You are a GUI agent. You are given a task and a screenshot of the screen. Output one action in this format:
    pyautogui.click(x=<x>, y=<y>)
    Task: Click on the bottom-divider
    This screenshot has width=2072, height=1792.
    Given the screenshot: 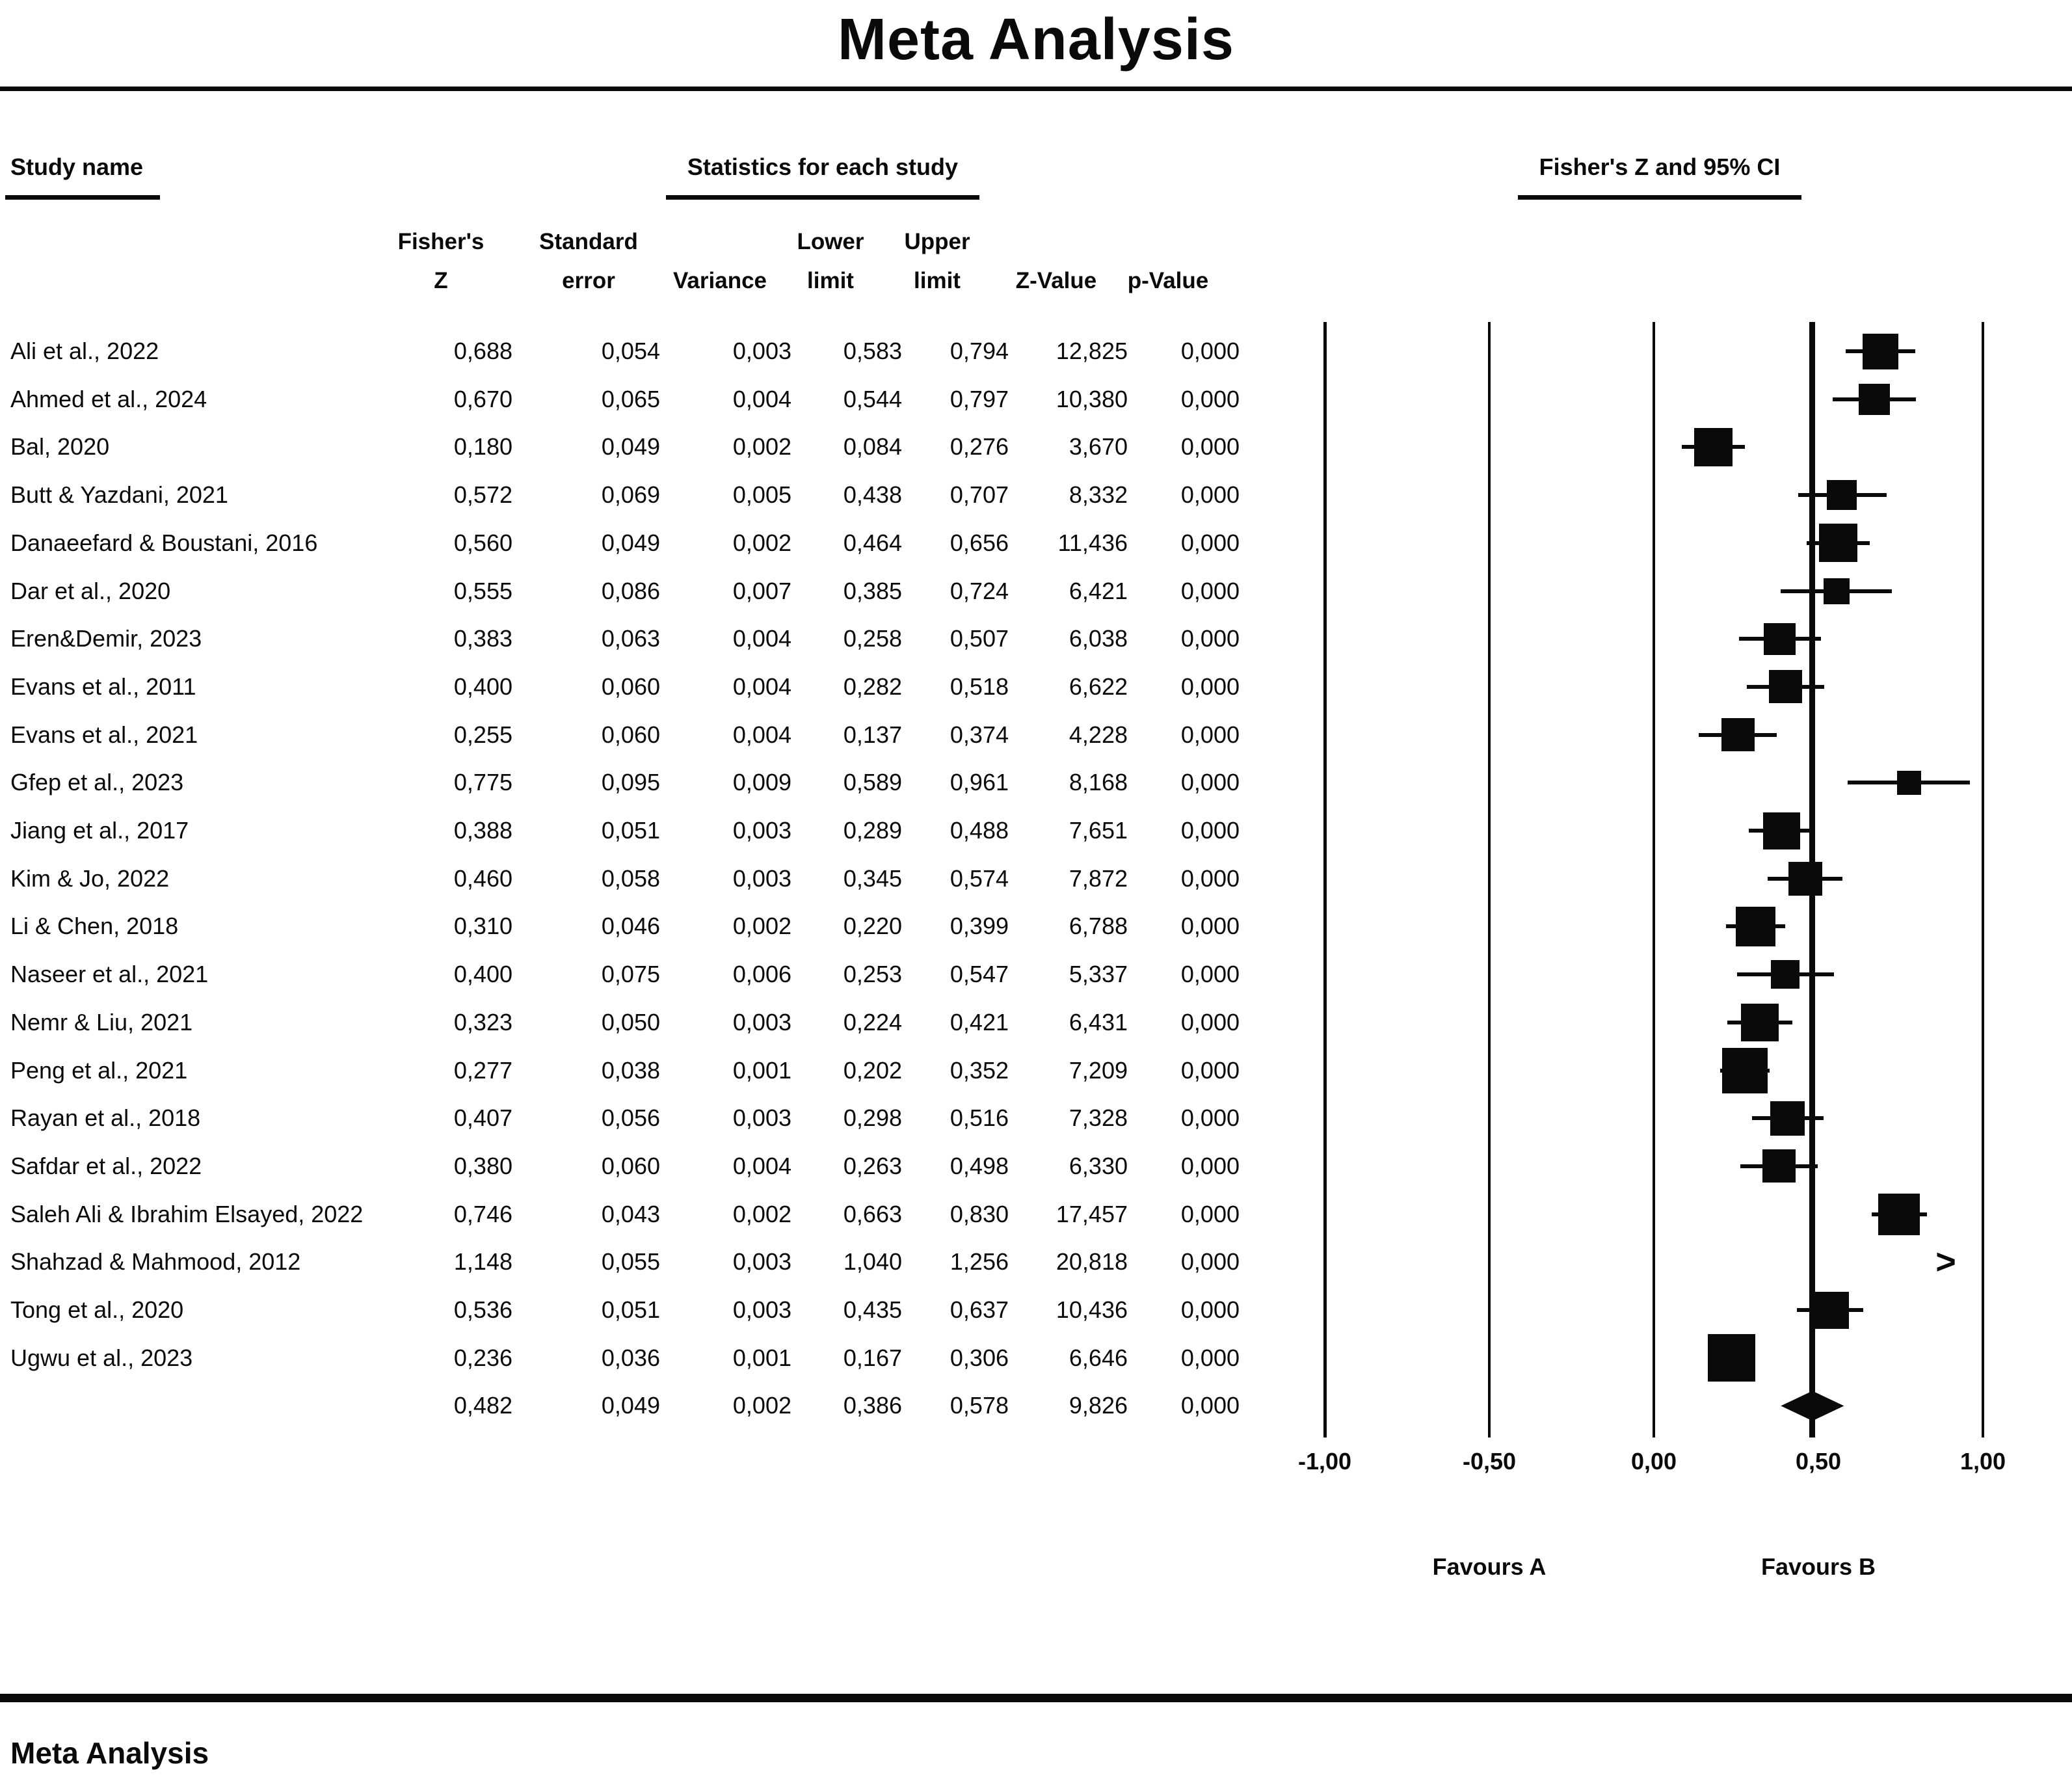 What is the action you would take?
    pyautogui.click(x=1036, y=1698)
    